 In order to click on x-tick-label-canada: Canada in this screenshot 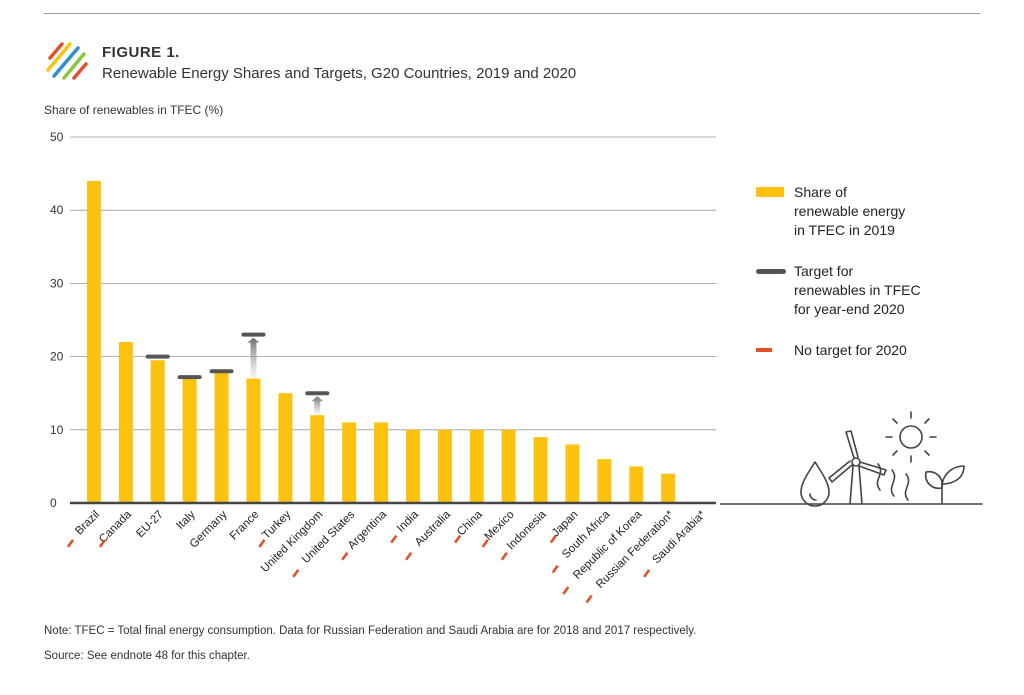, I will do `click(115, 526)`.